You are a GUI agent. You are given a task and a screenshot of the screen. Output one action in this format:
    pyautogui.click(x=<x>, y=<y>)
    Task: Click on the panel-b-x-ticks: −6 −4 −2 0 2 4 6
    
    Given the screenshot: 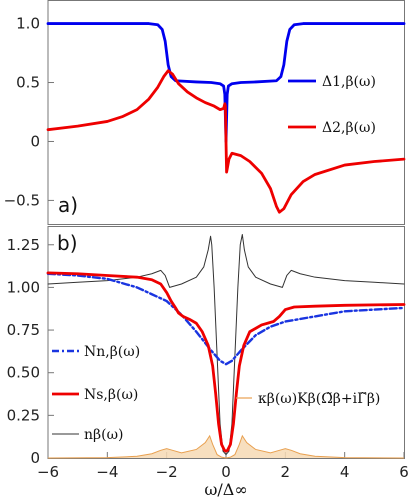 What is the action you would take?
    pyautogui.click(x=223, y=466)
    